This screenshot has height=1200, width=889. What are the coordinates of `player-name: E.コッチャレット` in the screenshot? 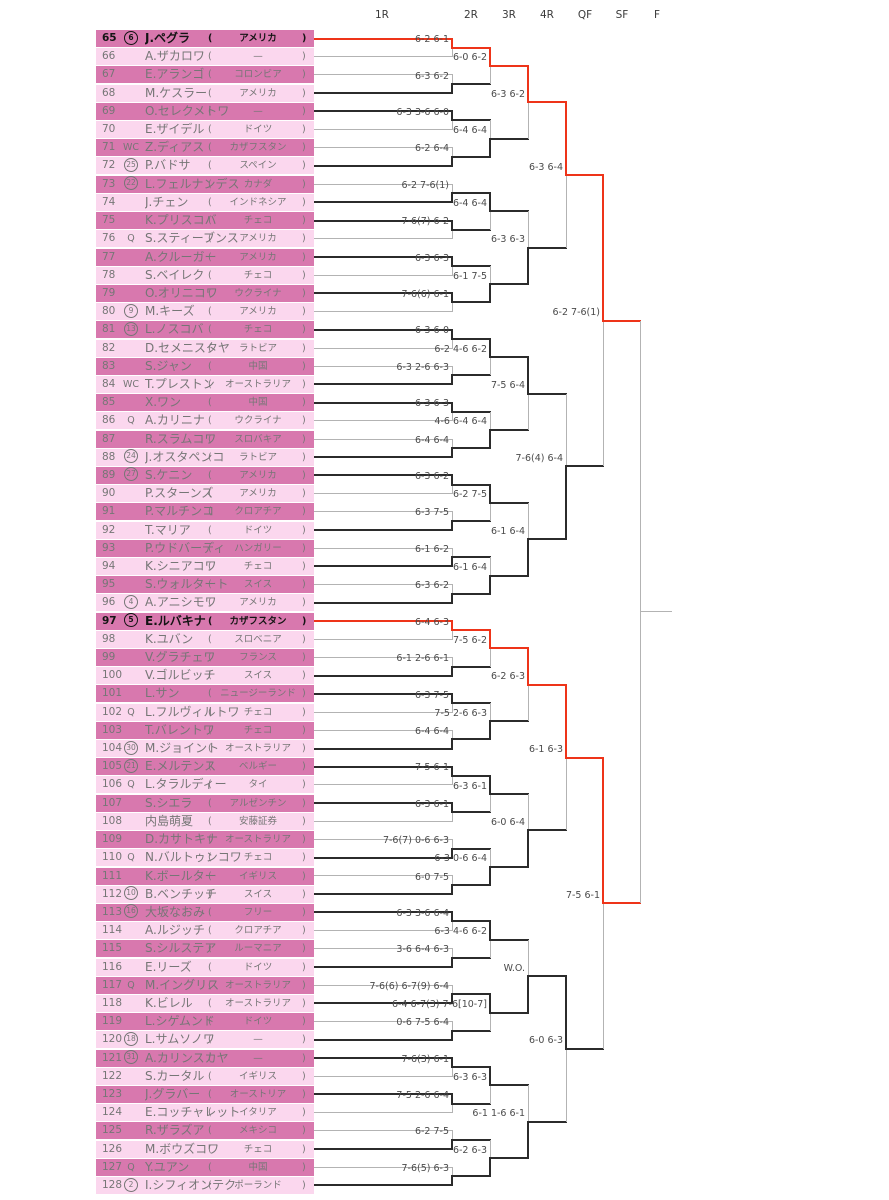 It's located at (193, 1112).